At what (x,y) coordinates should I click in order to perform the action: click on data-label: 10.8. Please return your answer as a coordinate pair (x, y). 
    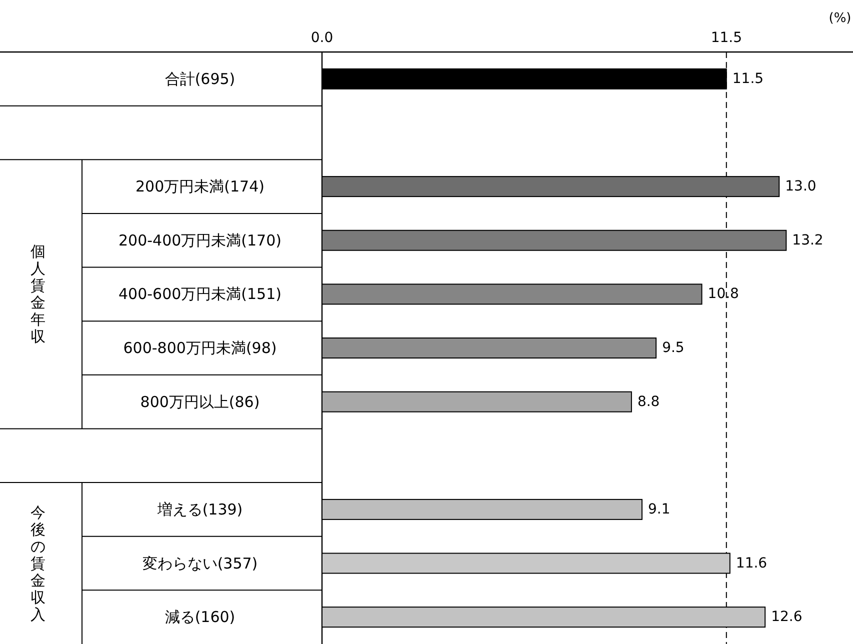
    Looking at the image, I should click on (723, 294).